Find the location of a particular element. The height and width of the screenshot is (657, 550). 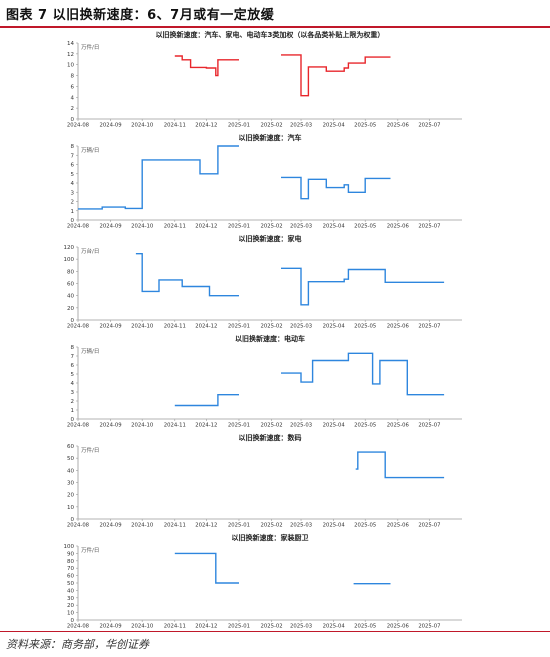

source-note: 资料来源：商务部，华创证券 is located at coordinates (77, 644).